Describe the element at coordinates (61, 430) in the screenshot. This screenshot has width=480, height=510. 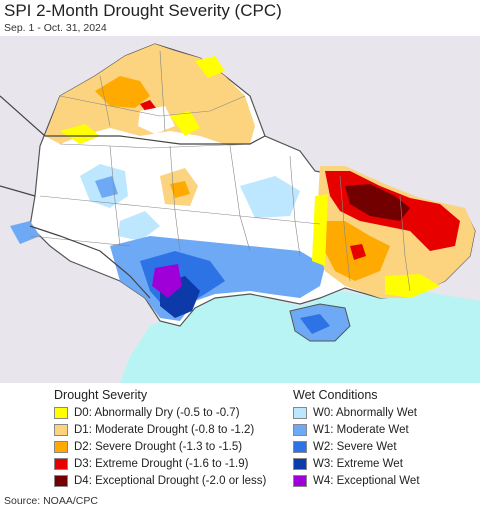
I see `legend-swatch-d1` at that location.